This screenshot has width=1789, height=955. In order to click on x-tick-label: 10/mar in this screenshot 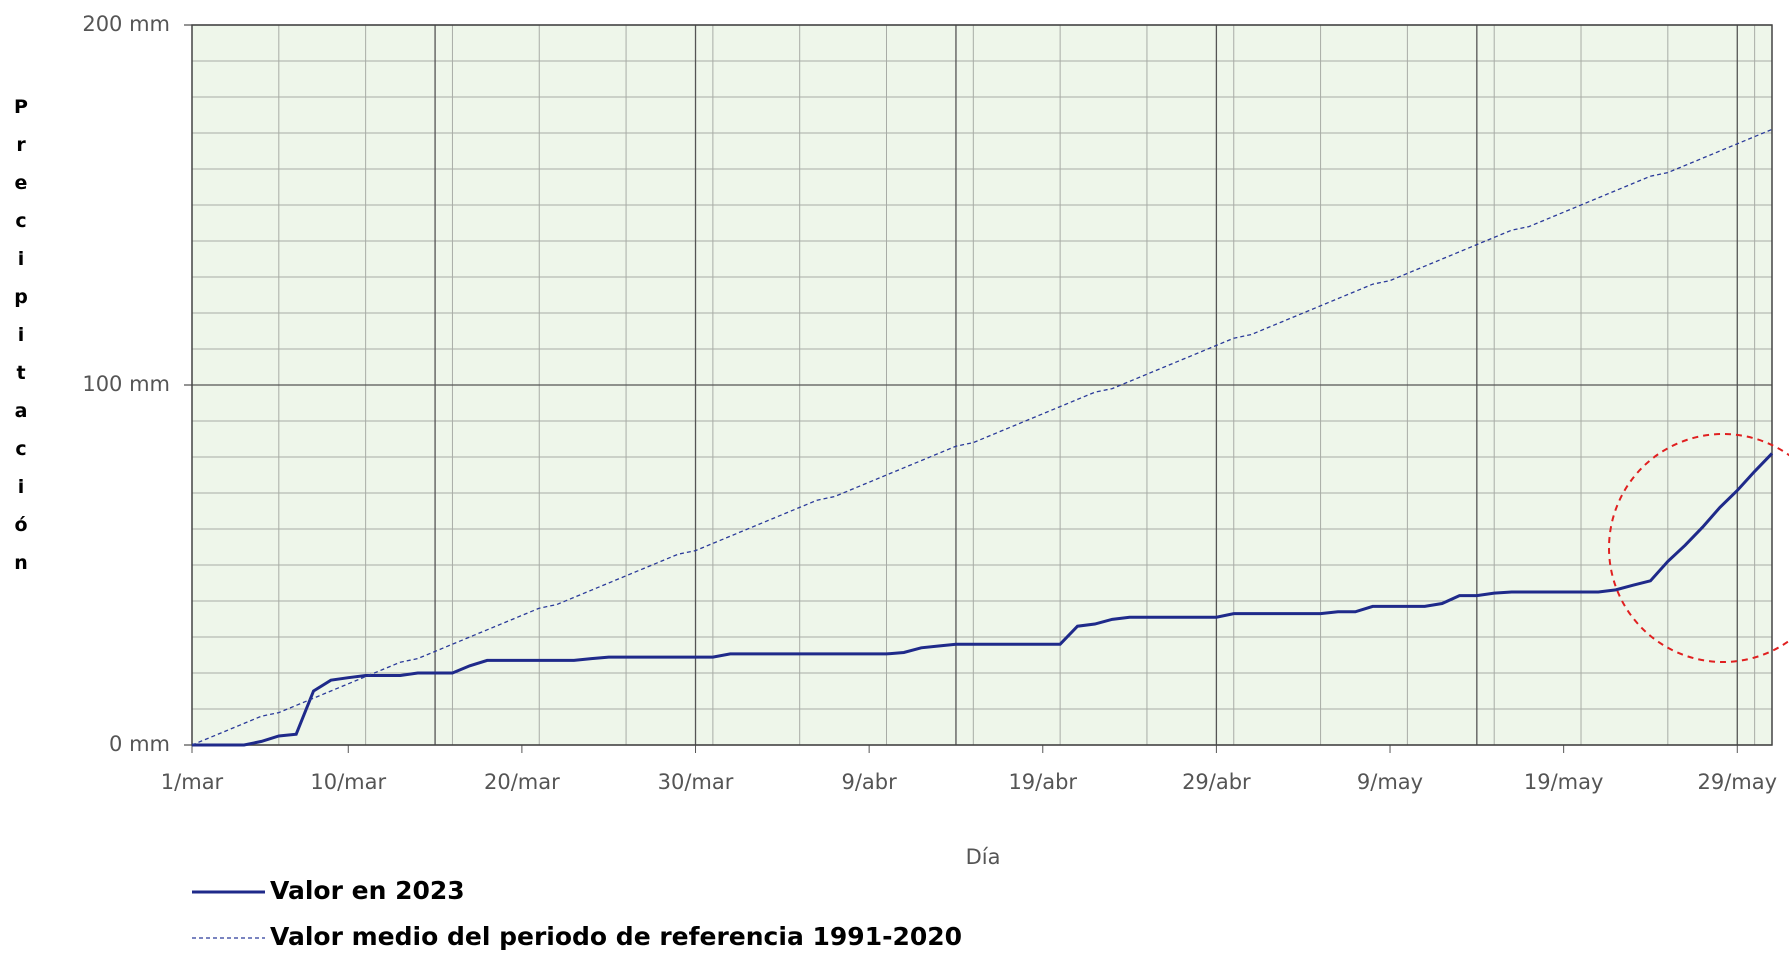, I will do `click(348, 782)`.